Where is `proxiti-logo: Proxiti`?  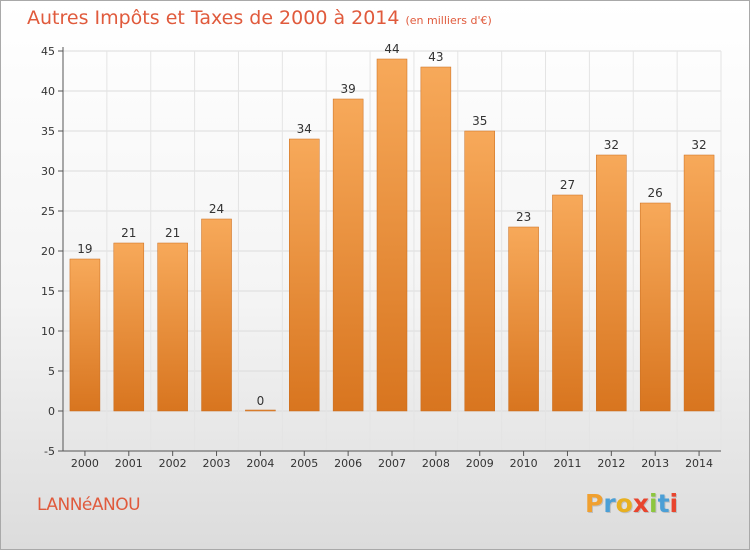
proxiti-logo: Proxiti is located at coordinates (631, 503).